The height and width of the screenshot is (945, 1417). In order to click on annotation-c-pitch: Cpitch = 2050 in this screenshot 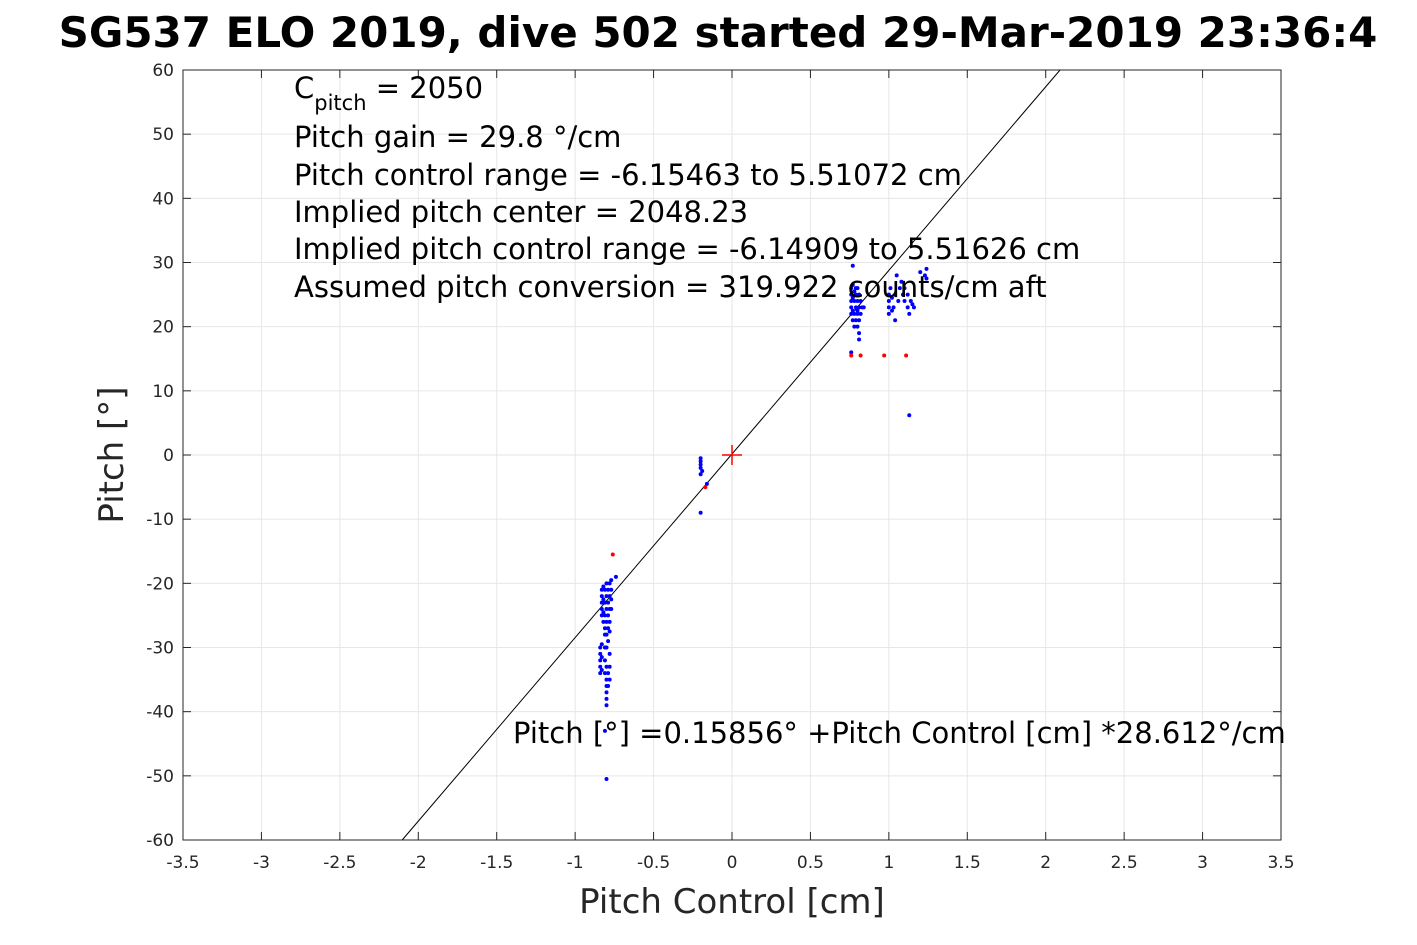, I will do `click(388, 93)`.